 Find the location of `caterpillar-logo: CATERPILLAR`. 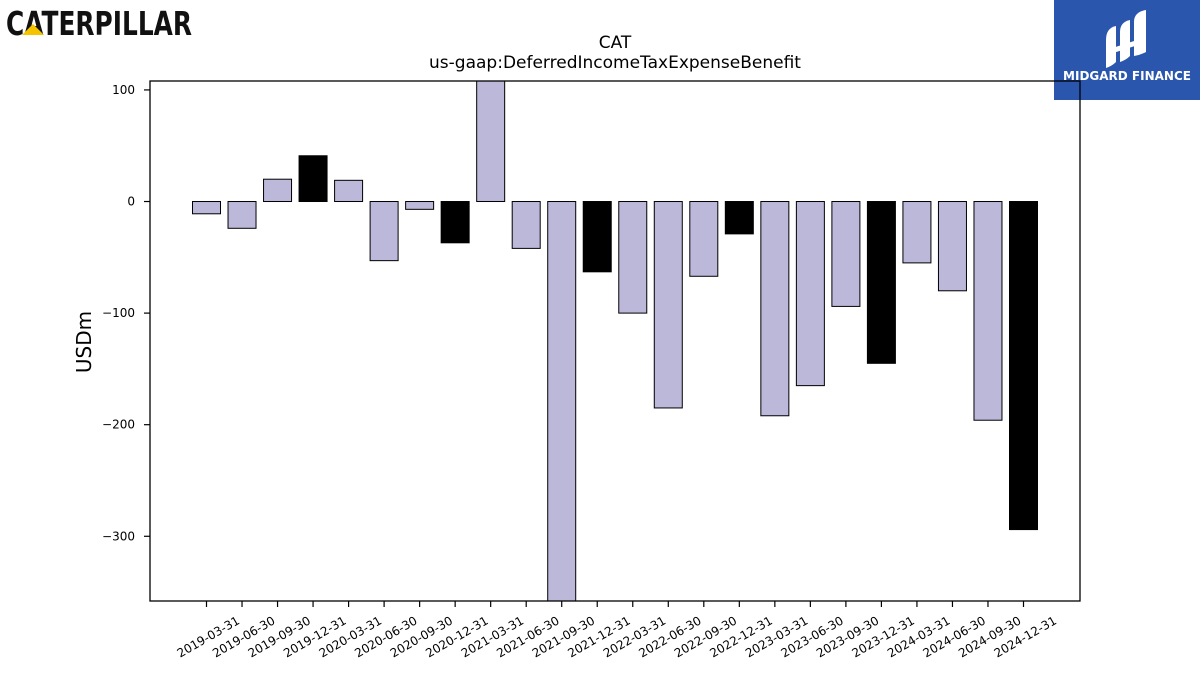

caterpillar-logo: CATERPILLAR is located at coordinates (99, 22).